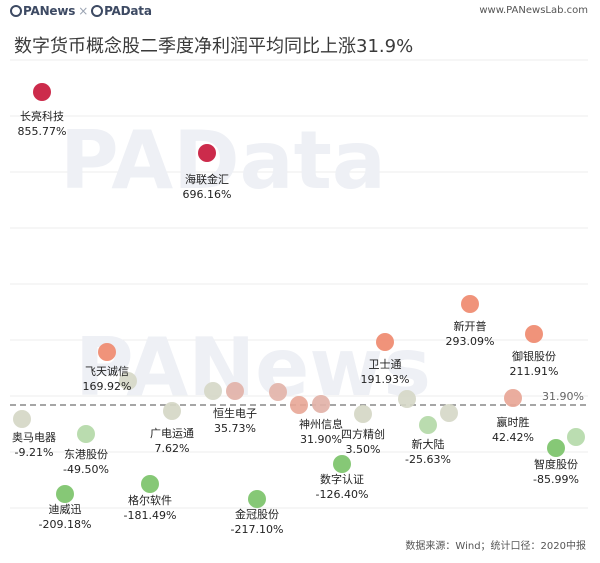 The image size is (600, 563). Describe the element at coordinates (107, 386) in the screenshot. I see `point-value-label: 169.92%` at that location.